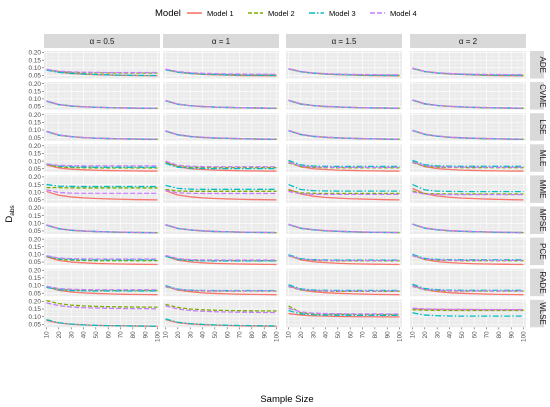 The width and height of the screenshot is (550, 407). Describe the element at coordinates (158, 336) in the screenshot. I see `x-tick-label: 100` at that location.